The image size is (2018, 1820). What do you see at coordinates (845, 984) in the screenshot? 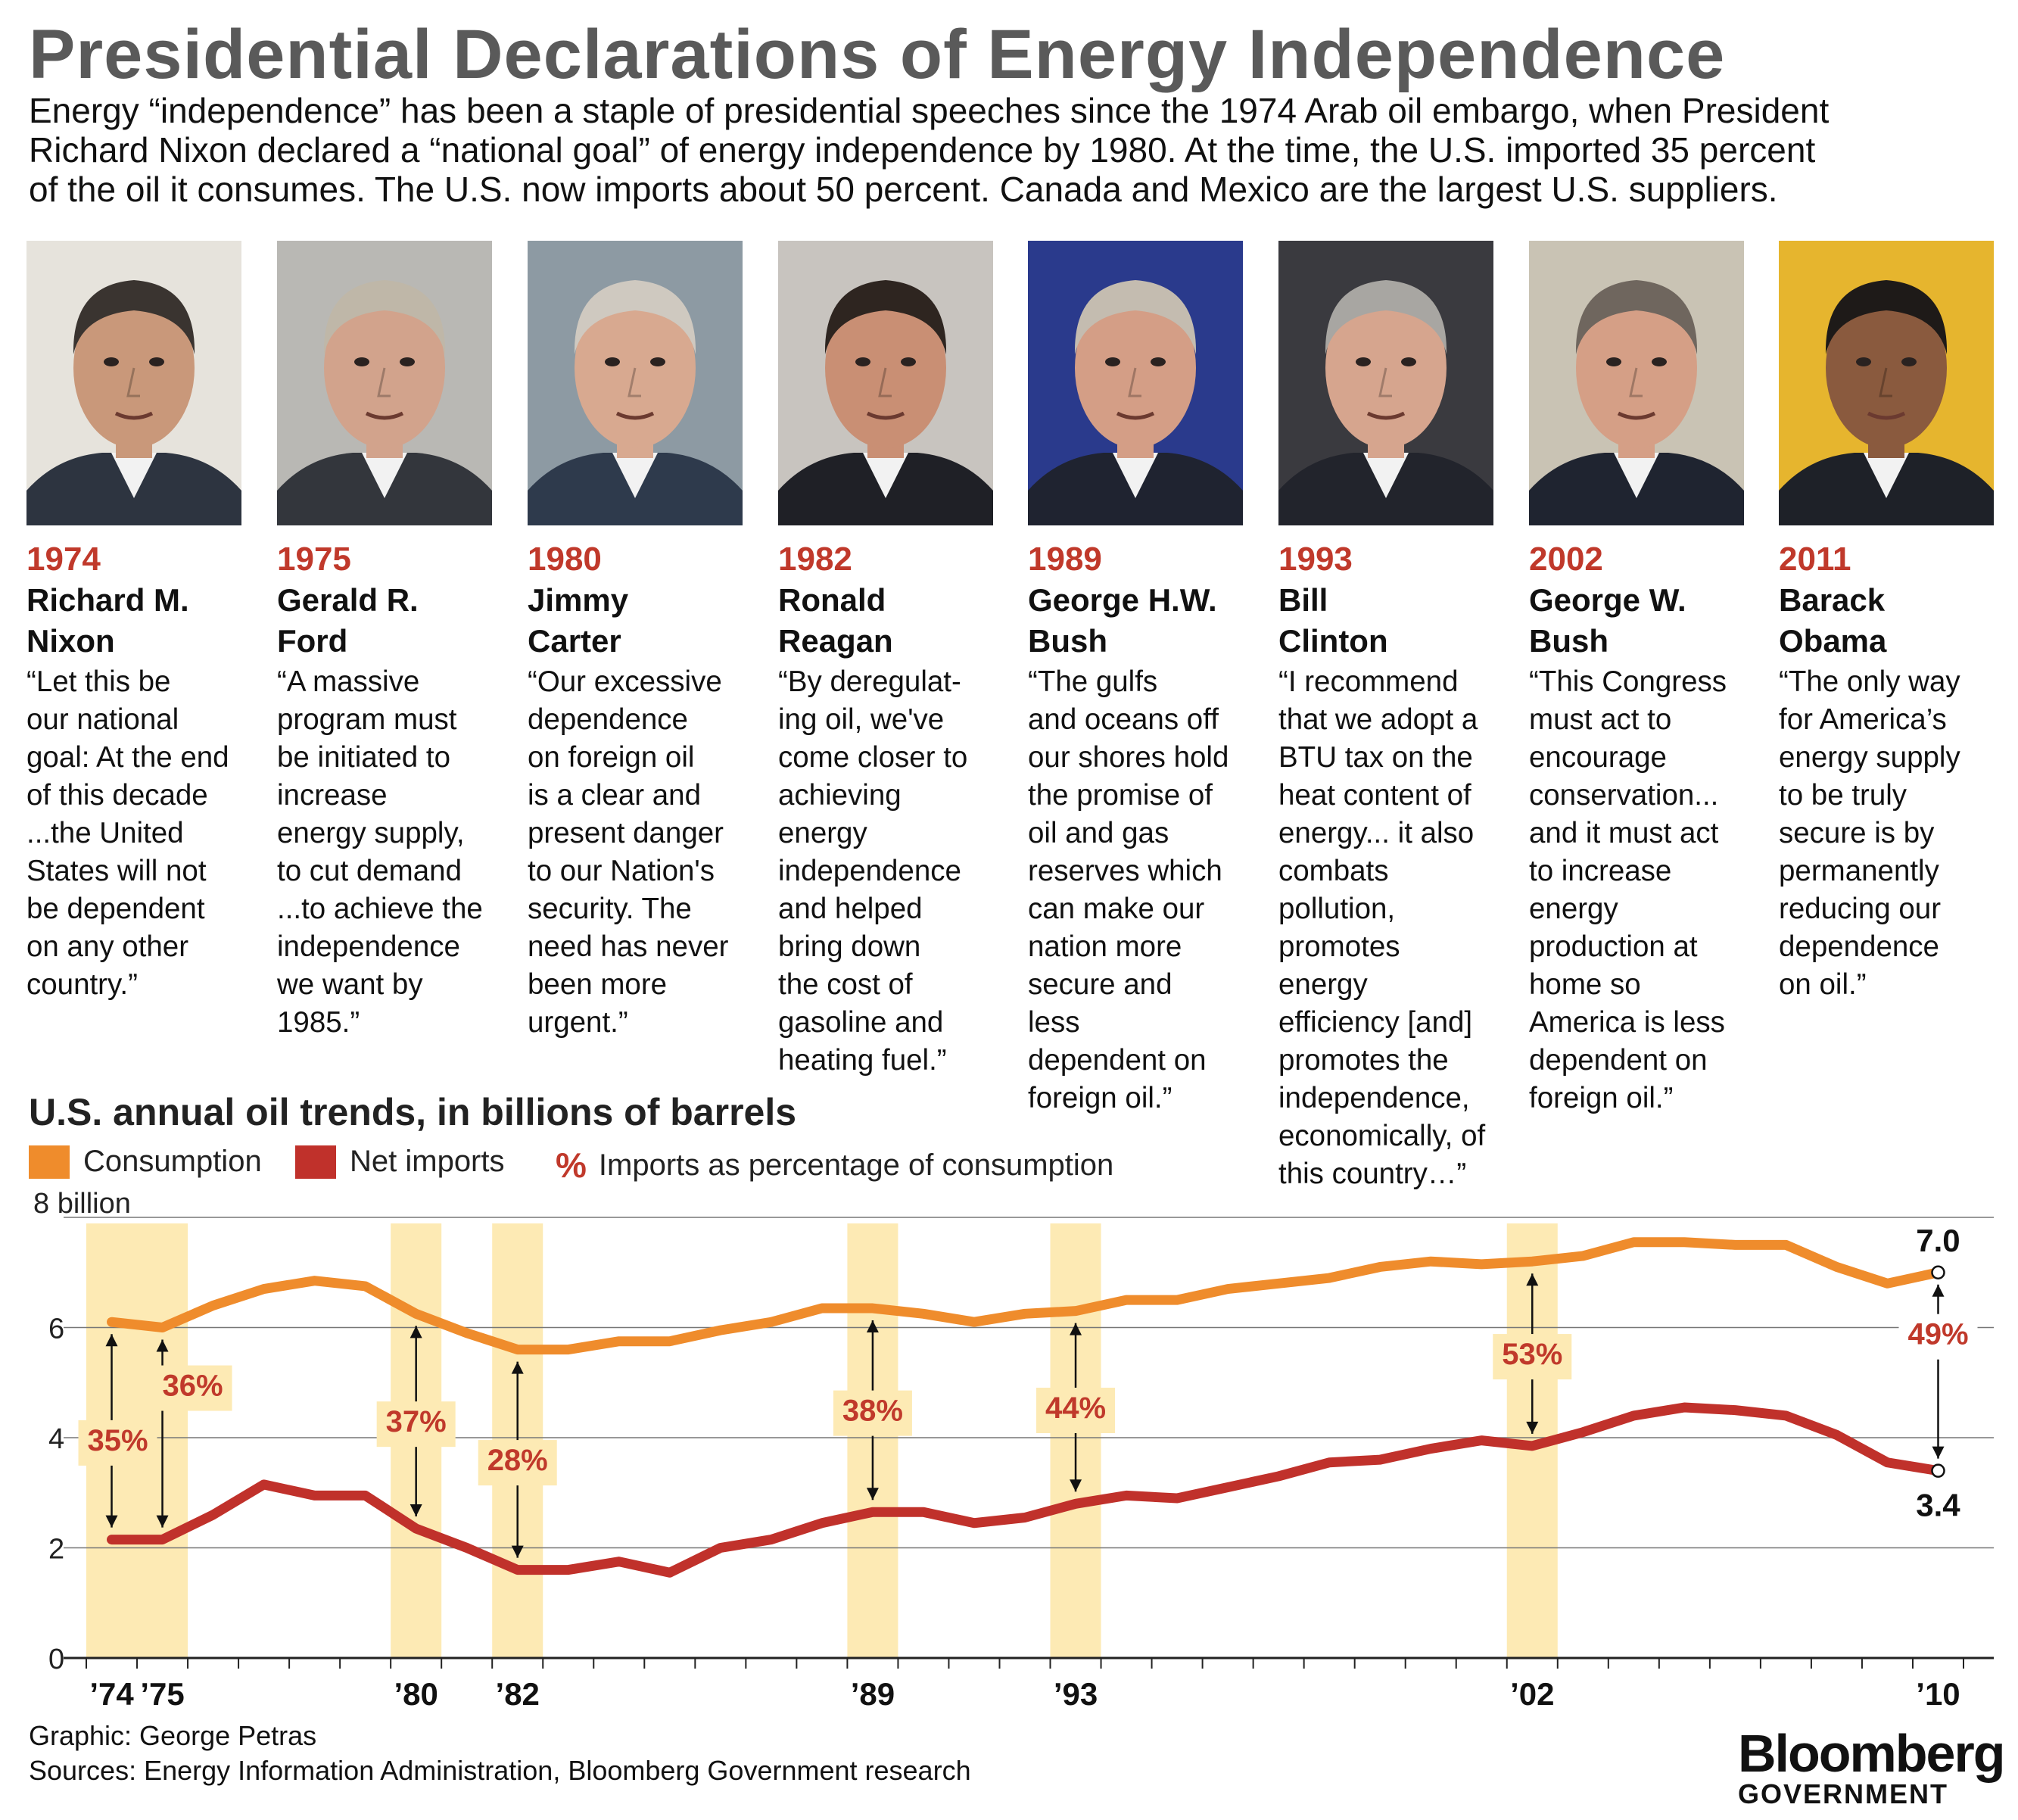
I see `quote-line: the cost of` at bounding box center [845, 984].